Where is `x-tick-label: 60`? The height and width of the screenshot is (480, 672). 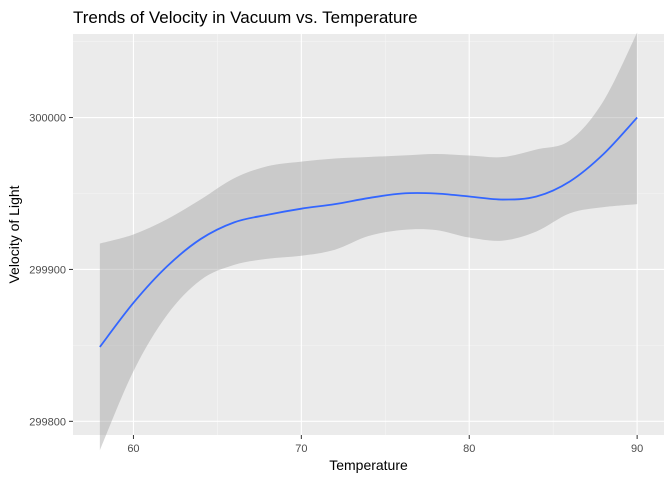 x-tick-label: 60 is located at coordinates (133, 449).